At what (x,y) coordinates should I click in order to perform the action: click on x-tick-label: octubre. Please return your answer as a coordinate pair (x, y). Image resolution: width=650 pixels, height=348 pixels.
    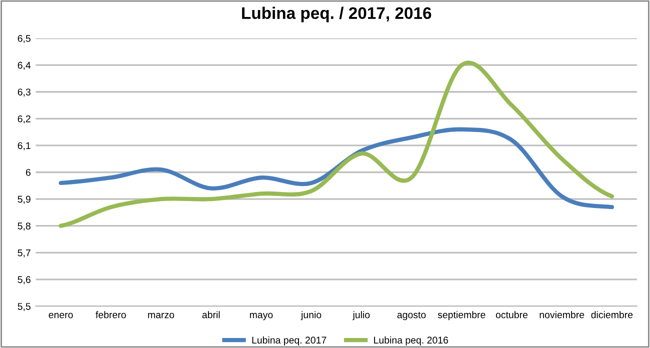
    Looking at the image, I should click on (512, 314).